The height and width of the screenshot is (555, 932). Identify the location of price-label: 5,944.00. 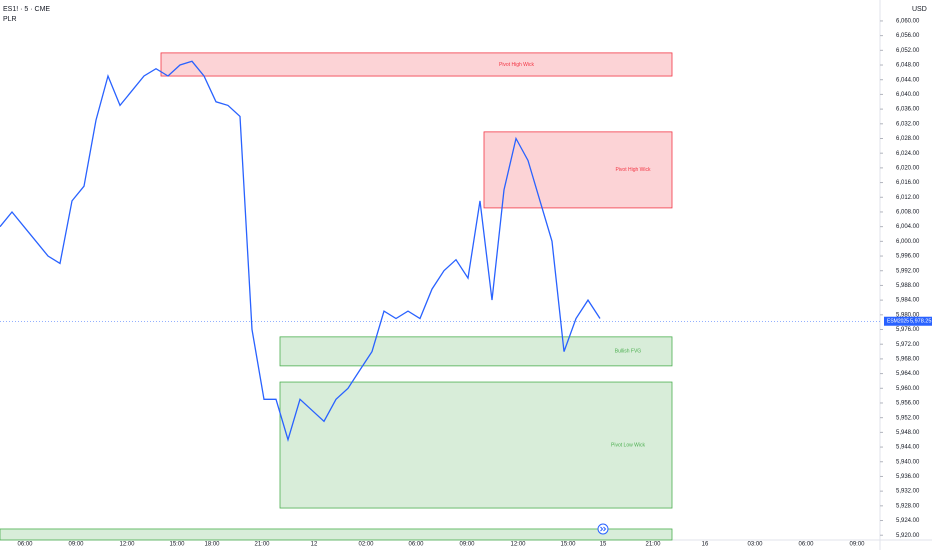
(908, 448).